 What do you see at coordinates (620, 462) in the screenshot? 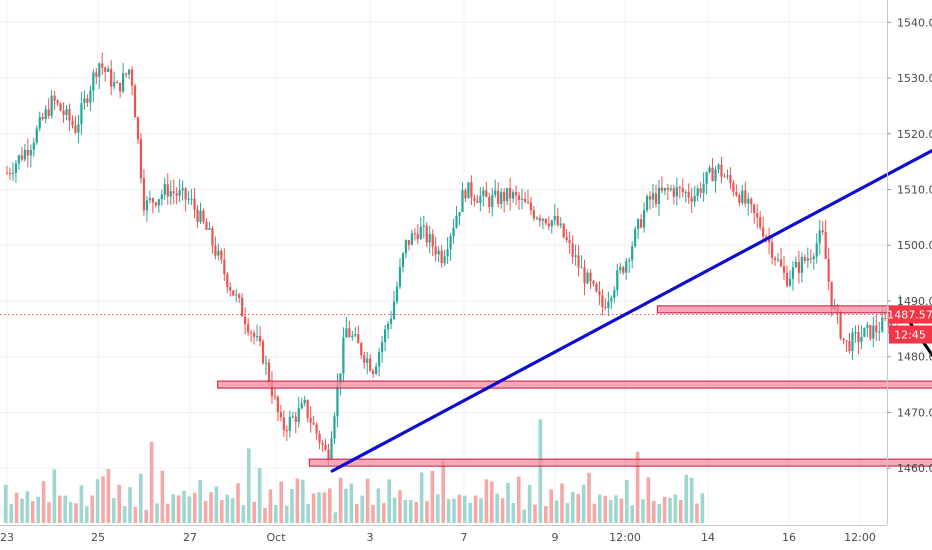
I see `support-zone` at bounding box center [620, 462].